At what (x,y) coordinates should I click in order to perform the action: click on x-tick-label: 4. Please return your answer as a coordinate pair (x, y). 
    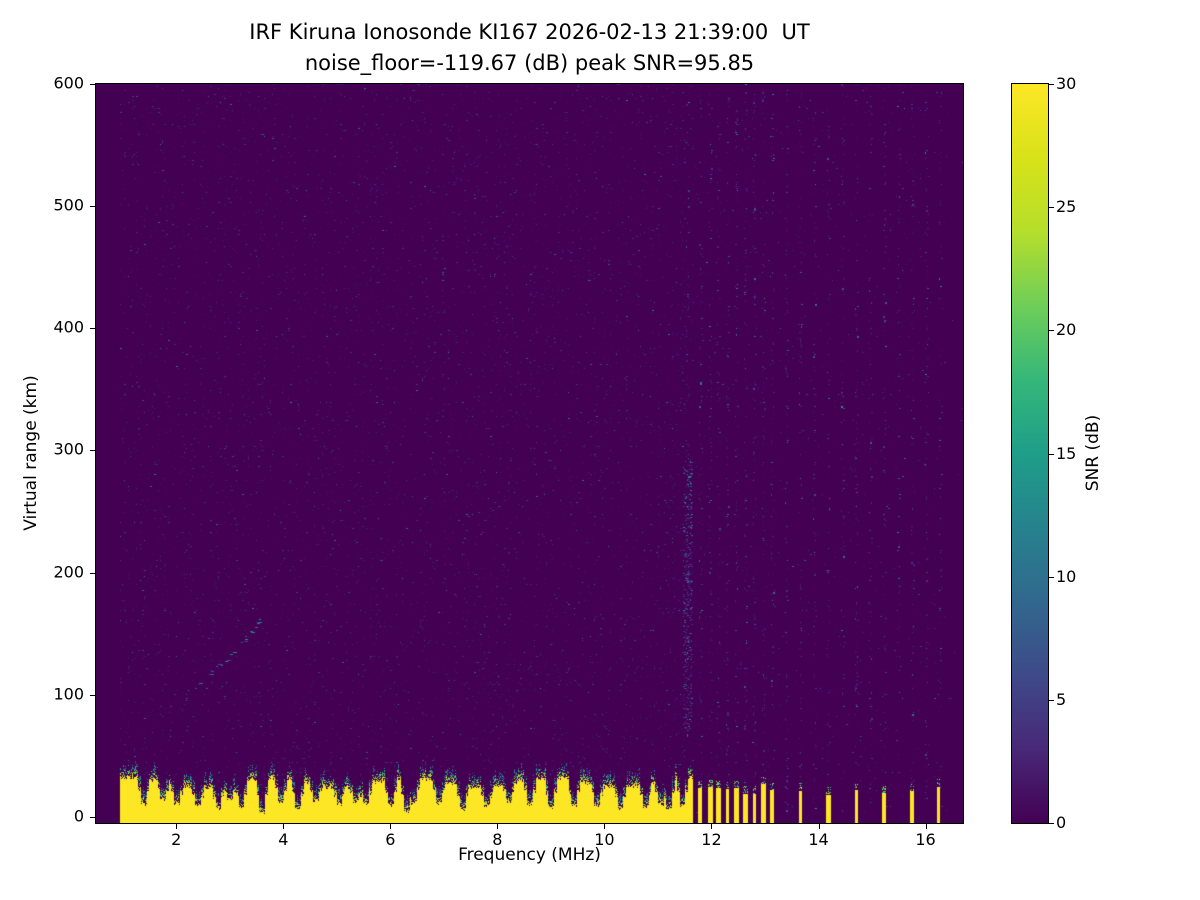
    Looking at the image, I should click on (283, 839).